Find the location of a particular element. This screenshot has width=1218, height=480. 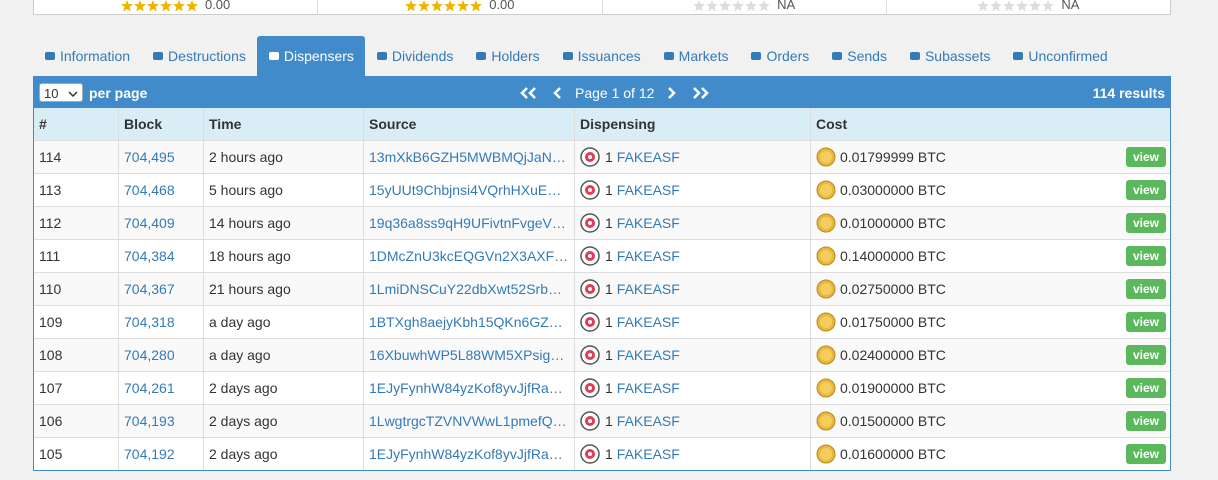

block-link: 704,261 is located at coordinates (149, 388).